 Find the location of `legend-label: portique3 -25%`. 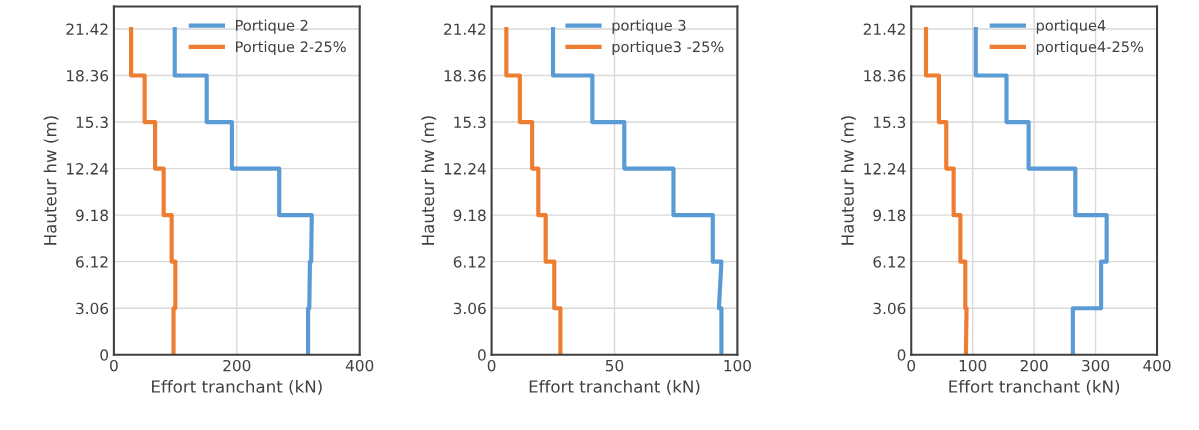

legend-label: portique3 -25% is located at coordinates (668, 48).